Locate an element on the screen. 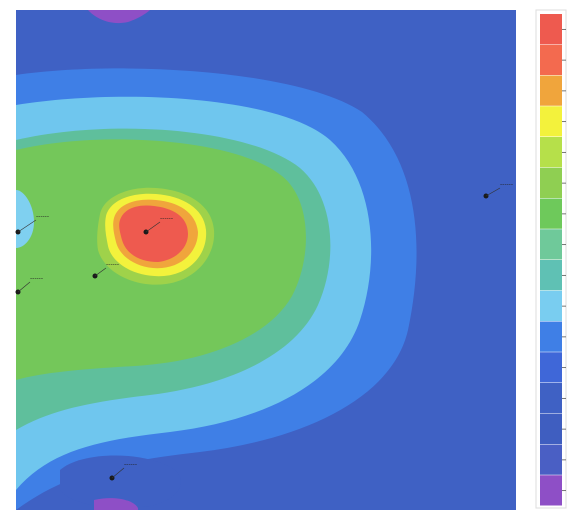 This screenshot has height=512, width=576. zone-red is located at coordinates (153, 233).